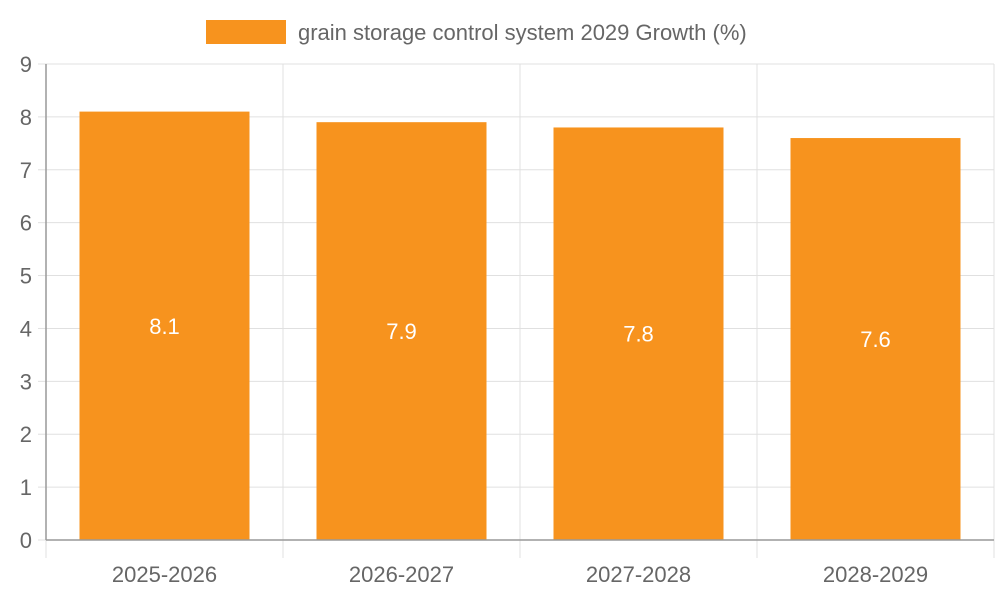 The width and height of the screenshot is (1000, 600). What do you see at coordinates (401, 574) in the screenshot?
I see `x-tick-label: 2026-2027` at bounding box center [401, 574].